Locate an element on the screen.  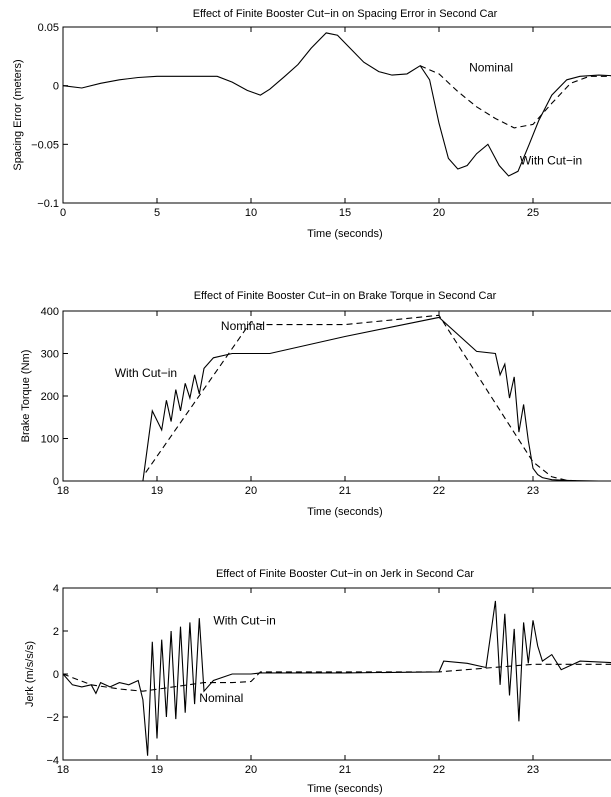
y-tick-label: −0.05 is located at coordinates (45, 145).